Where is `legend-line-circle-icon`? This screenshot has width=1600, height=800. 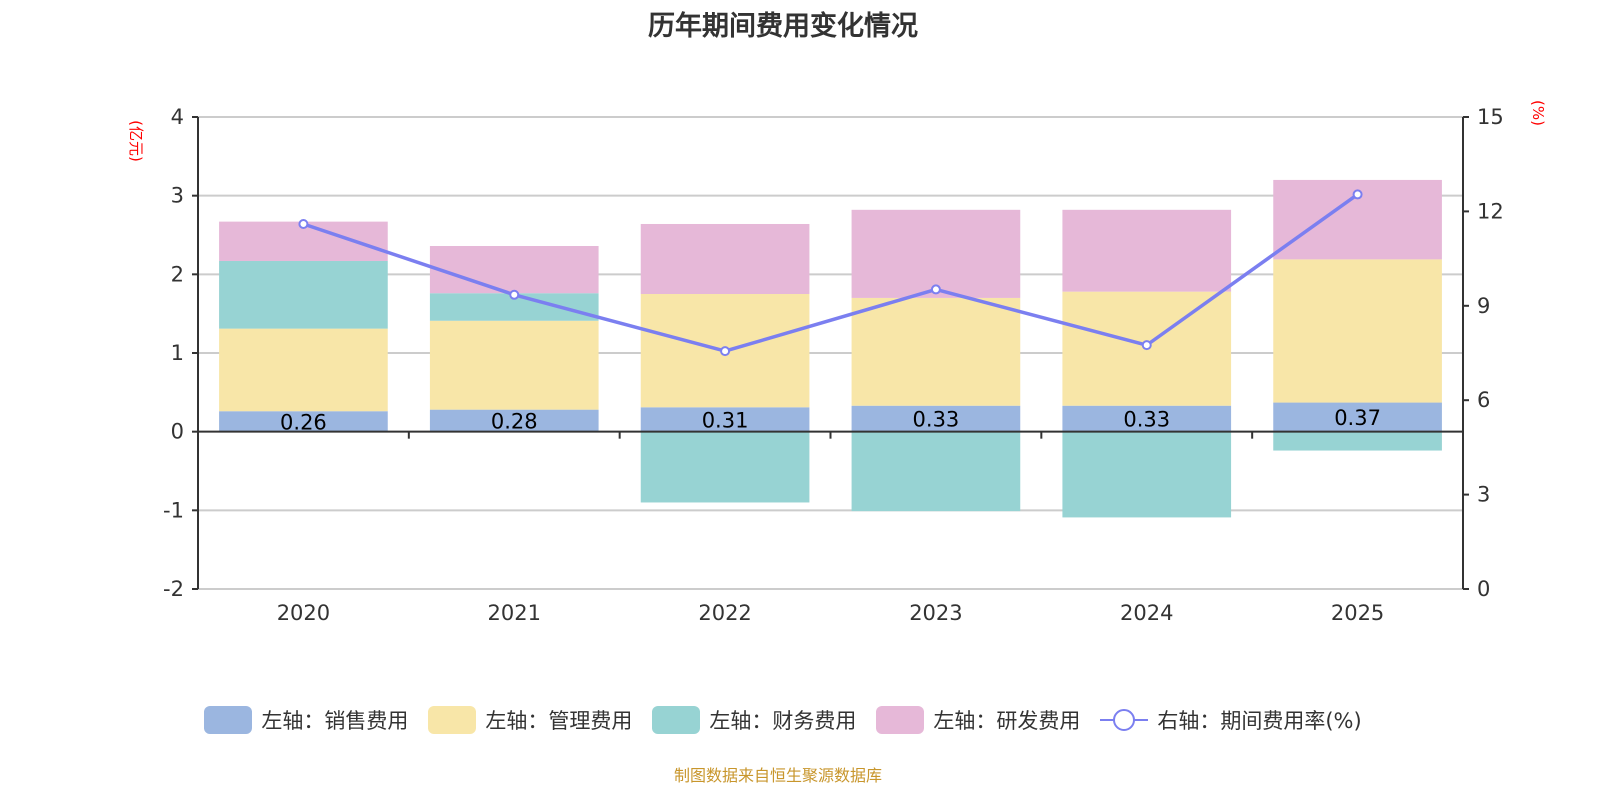
legend-line-circle-icon is located at coordinates (1124, 720).